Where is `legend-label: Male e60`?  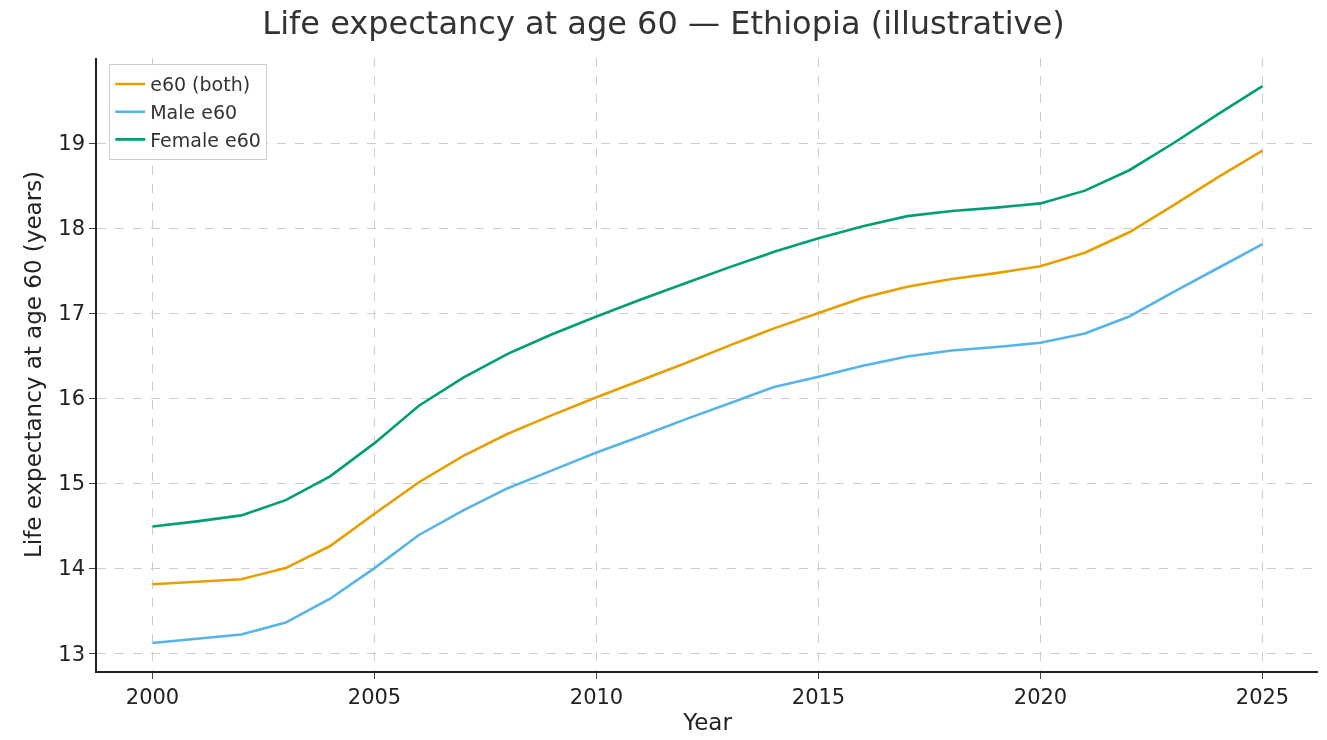 legend-label: Male e60 is located at coordinates (194, 112).